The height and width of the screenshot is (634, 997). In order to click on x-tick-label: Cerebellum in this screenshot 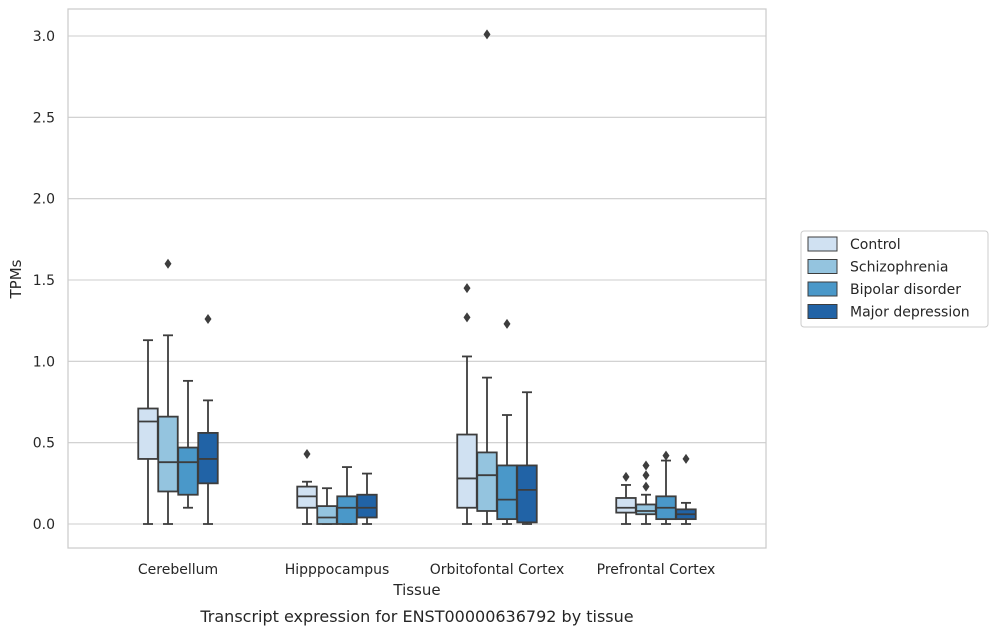, I will do `click(178, 570)`.